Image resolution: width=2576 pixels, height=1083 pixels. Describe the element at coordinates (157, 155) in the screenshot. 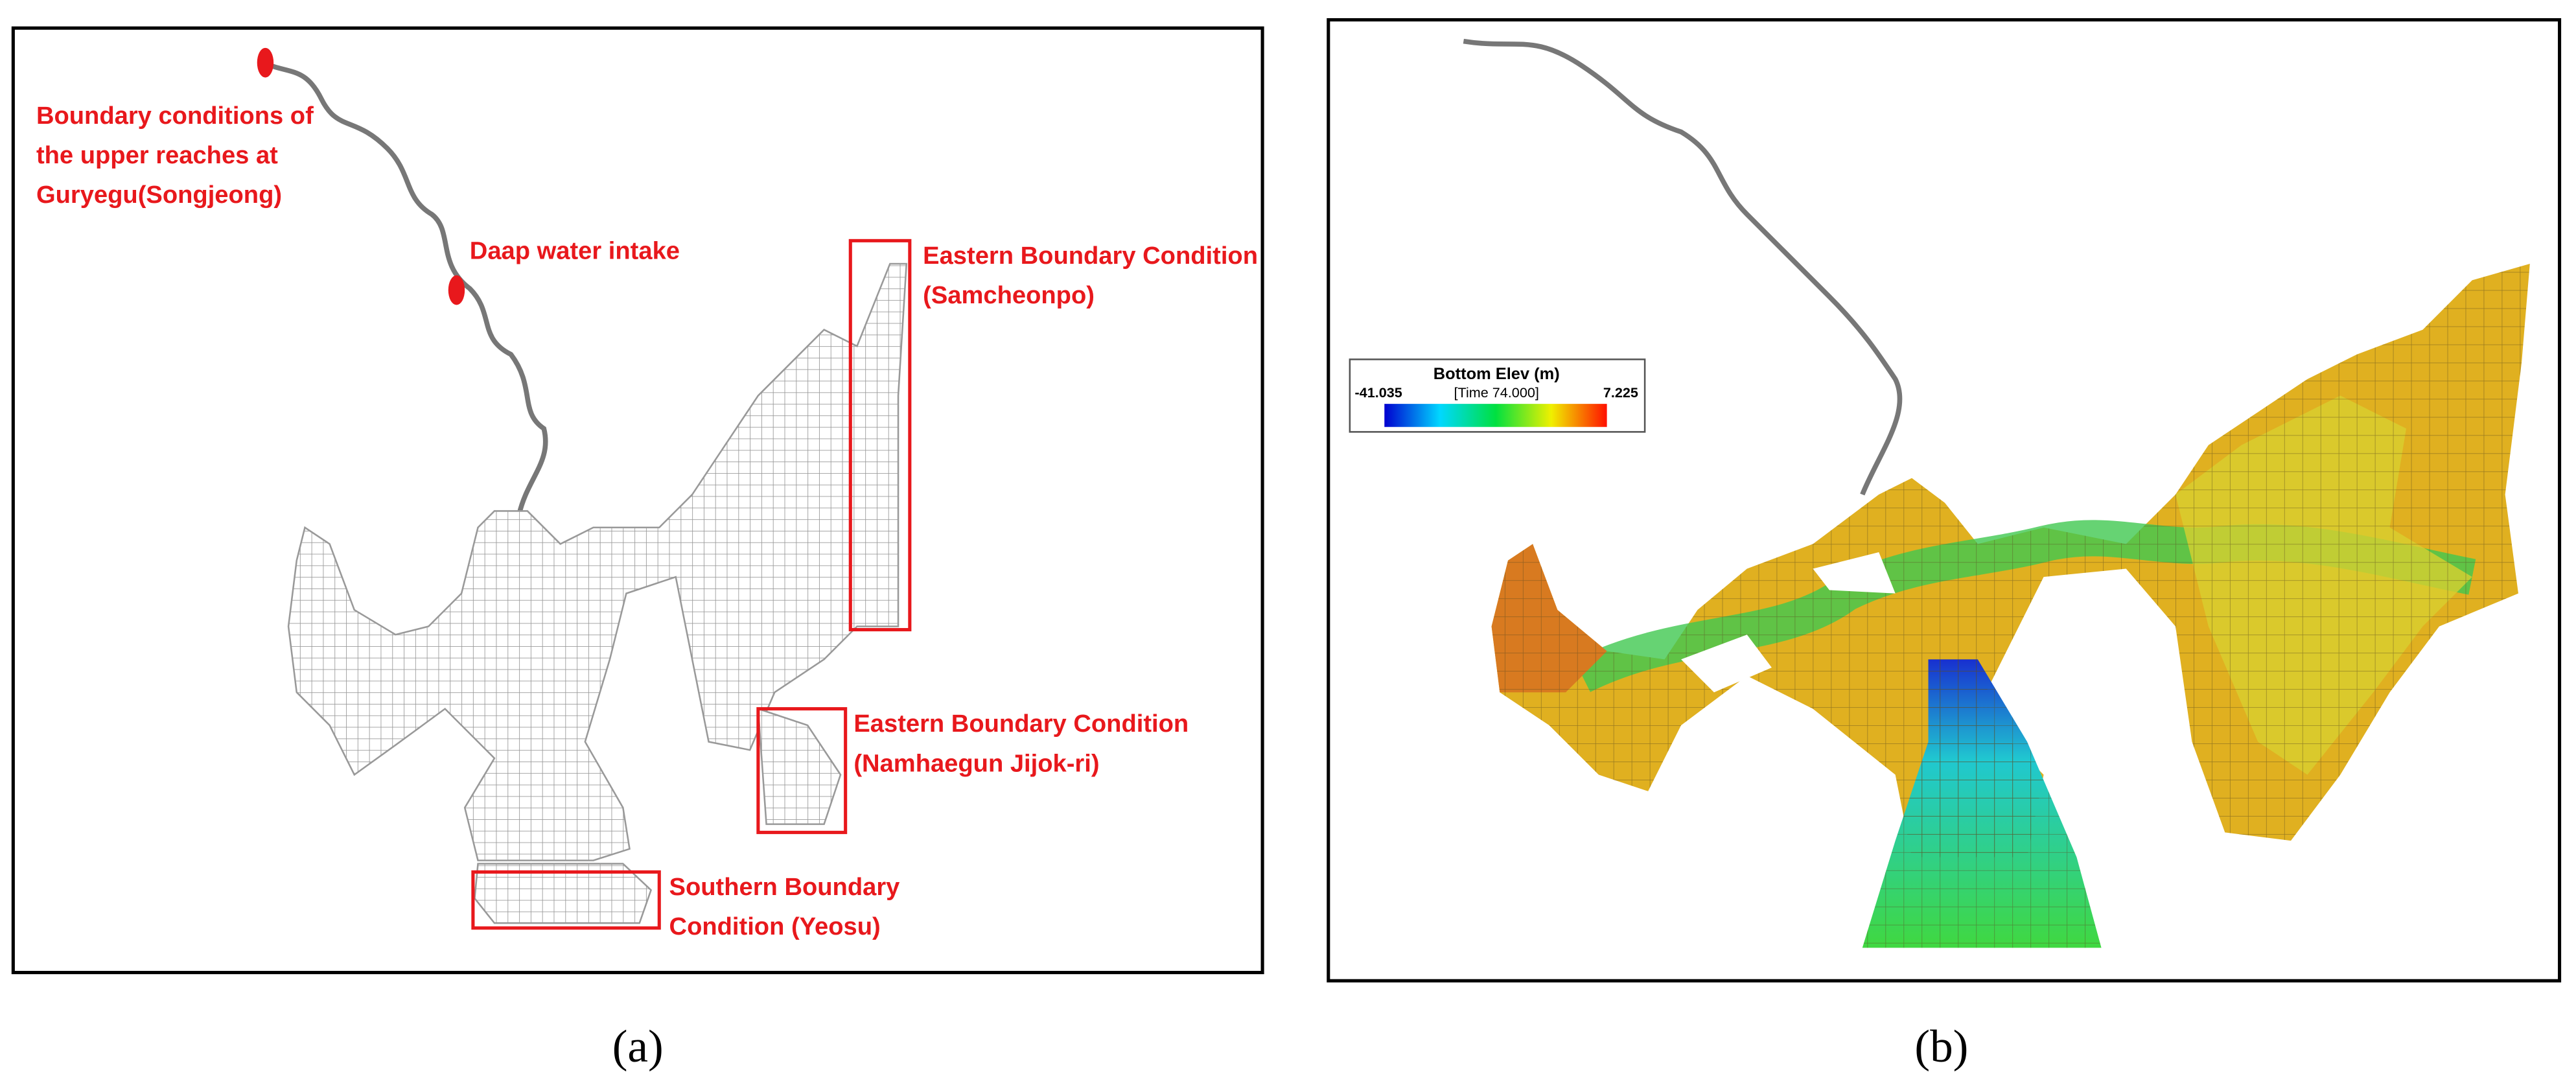

I see `annotation: the upper reaches at` at that location.